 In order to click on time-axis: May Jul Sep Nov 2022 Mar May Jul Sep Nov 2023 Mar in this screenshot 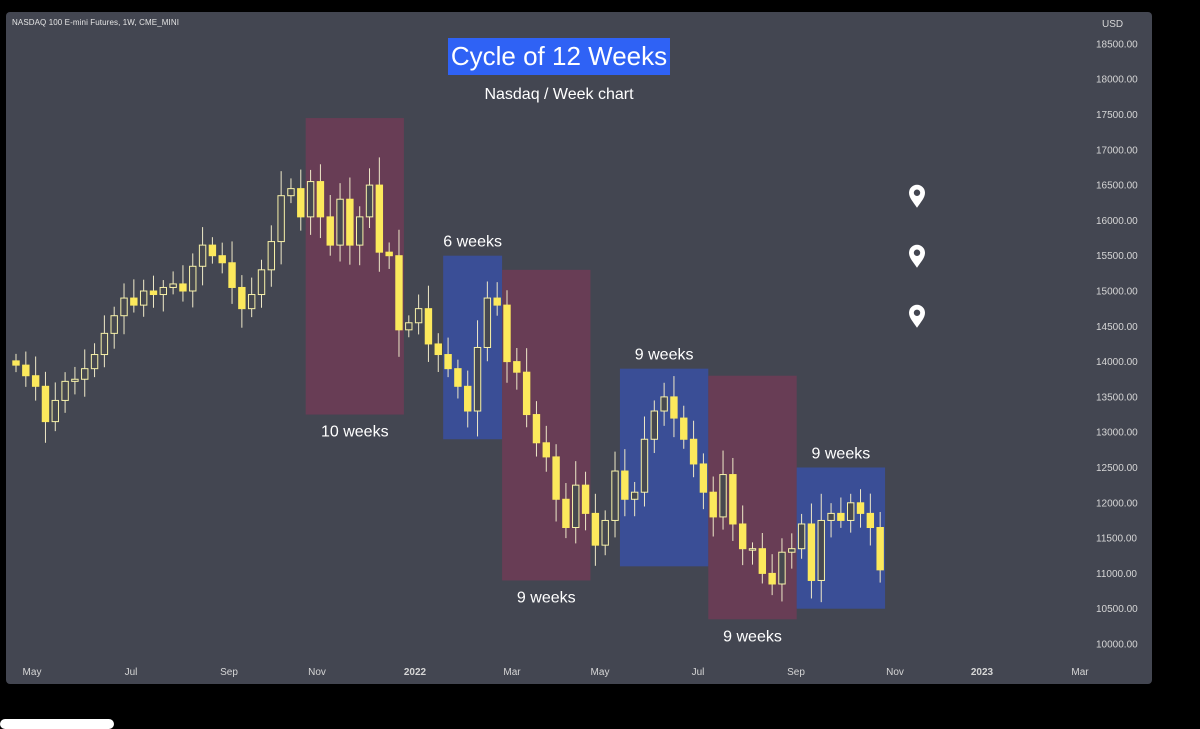, I will do `click(556, 672)`.